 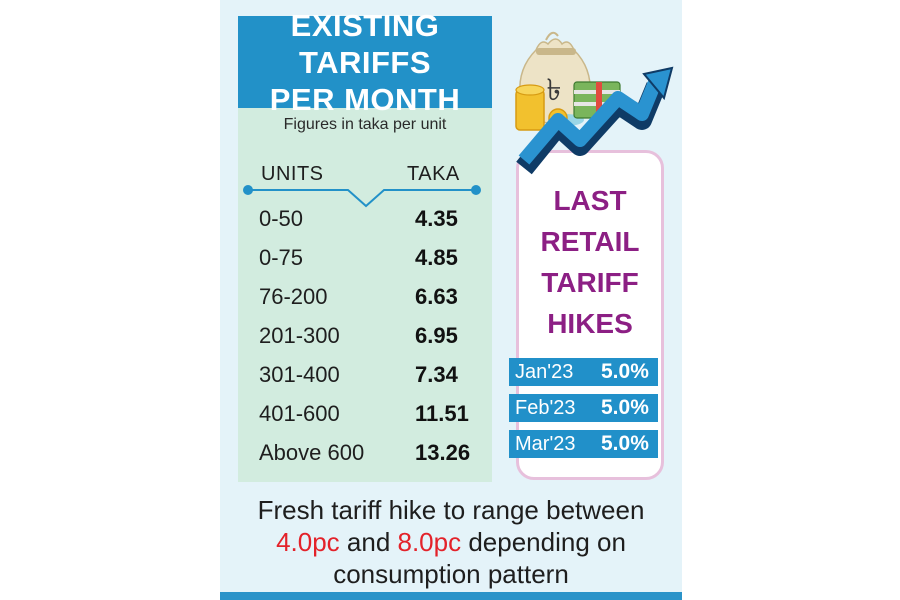 I want to click on header-connector-line, so click(x=362, y=196).